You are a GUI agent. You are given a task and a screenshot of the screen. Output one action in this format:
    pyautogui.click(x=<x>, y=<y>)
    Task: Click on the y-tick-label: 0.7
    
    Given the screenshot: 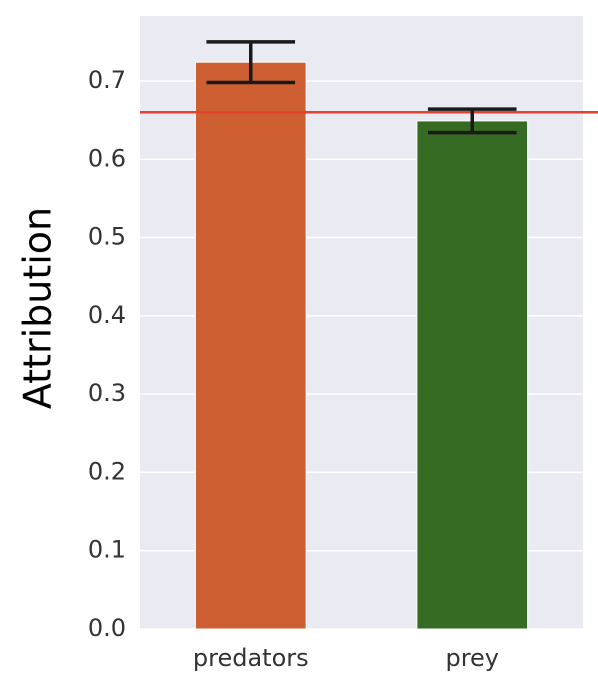 What is the action you would take?
    pyautogui.click(x=107, y=80)
    